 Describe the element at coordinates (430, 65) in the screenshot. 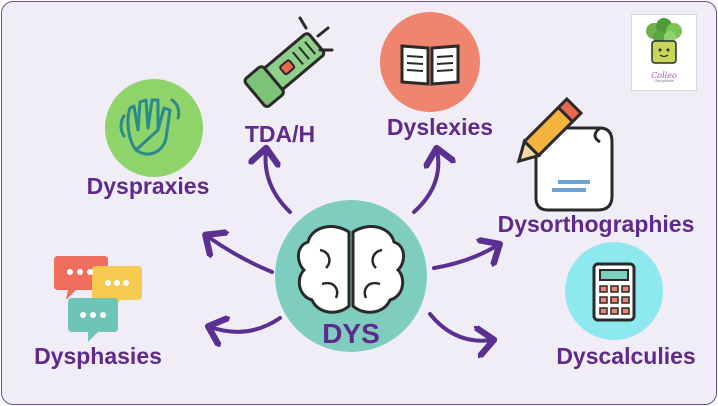

I see `open-book-icon` at that location.